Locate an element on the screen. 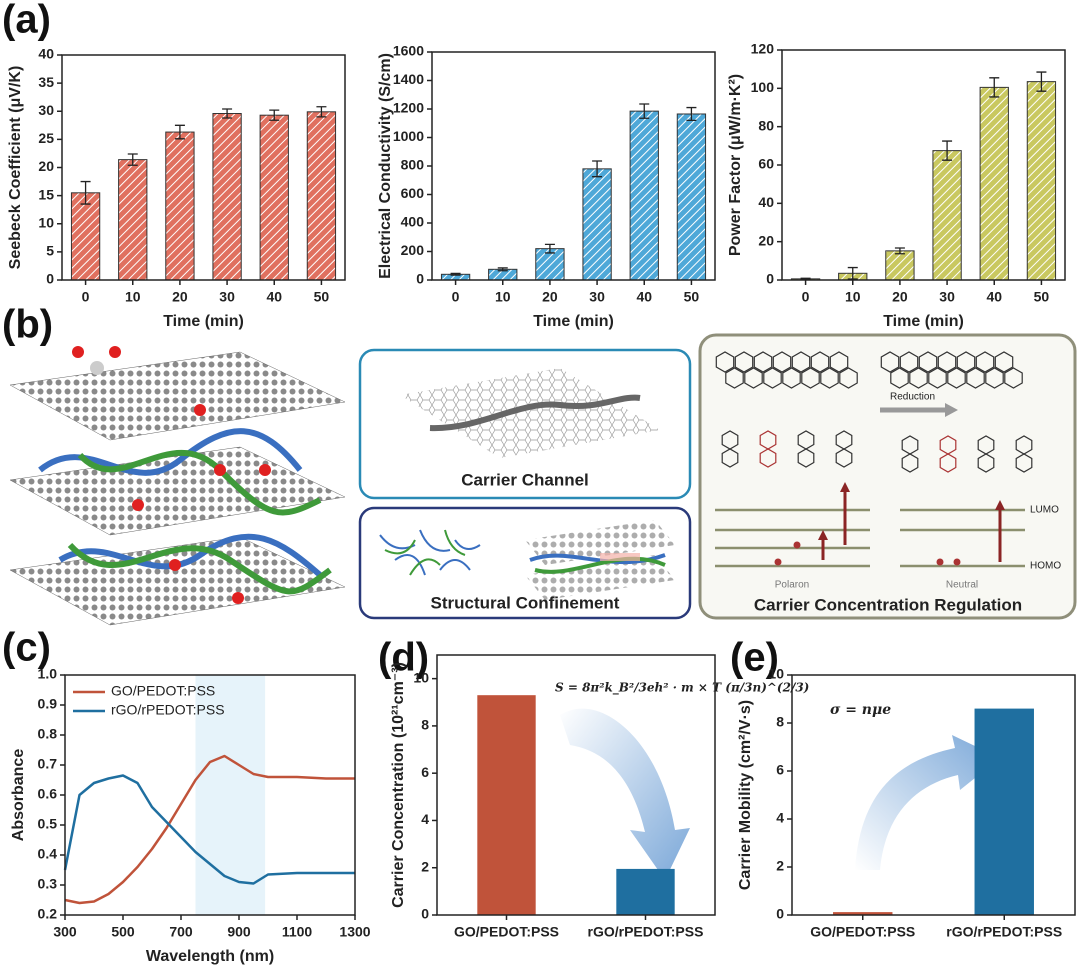 The height and width of the screenshot is (965, 1080). box-label: Structural Confinement is located at coordinates (525, 602).